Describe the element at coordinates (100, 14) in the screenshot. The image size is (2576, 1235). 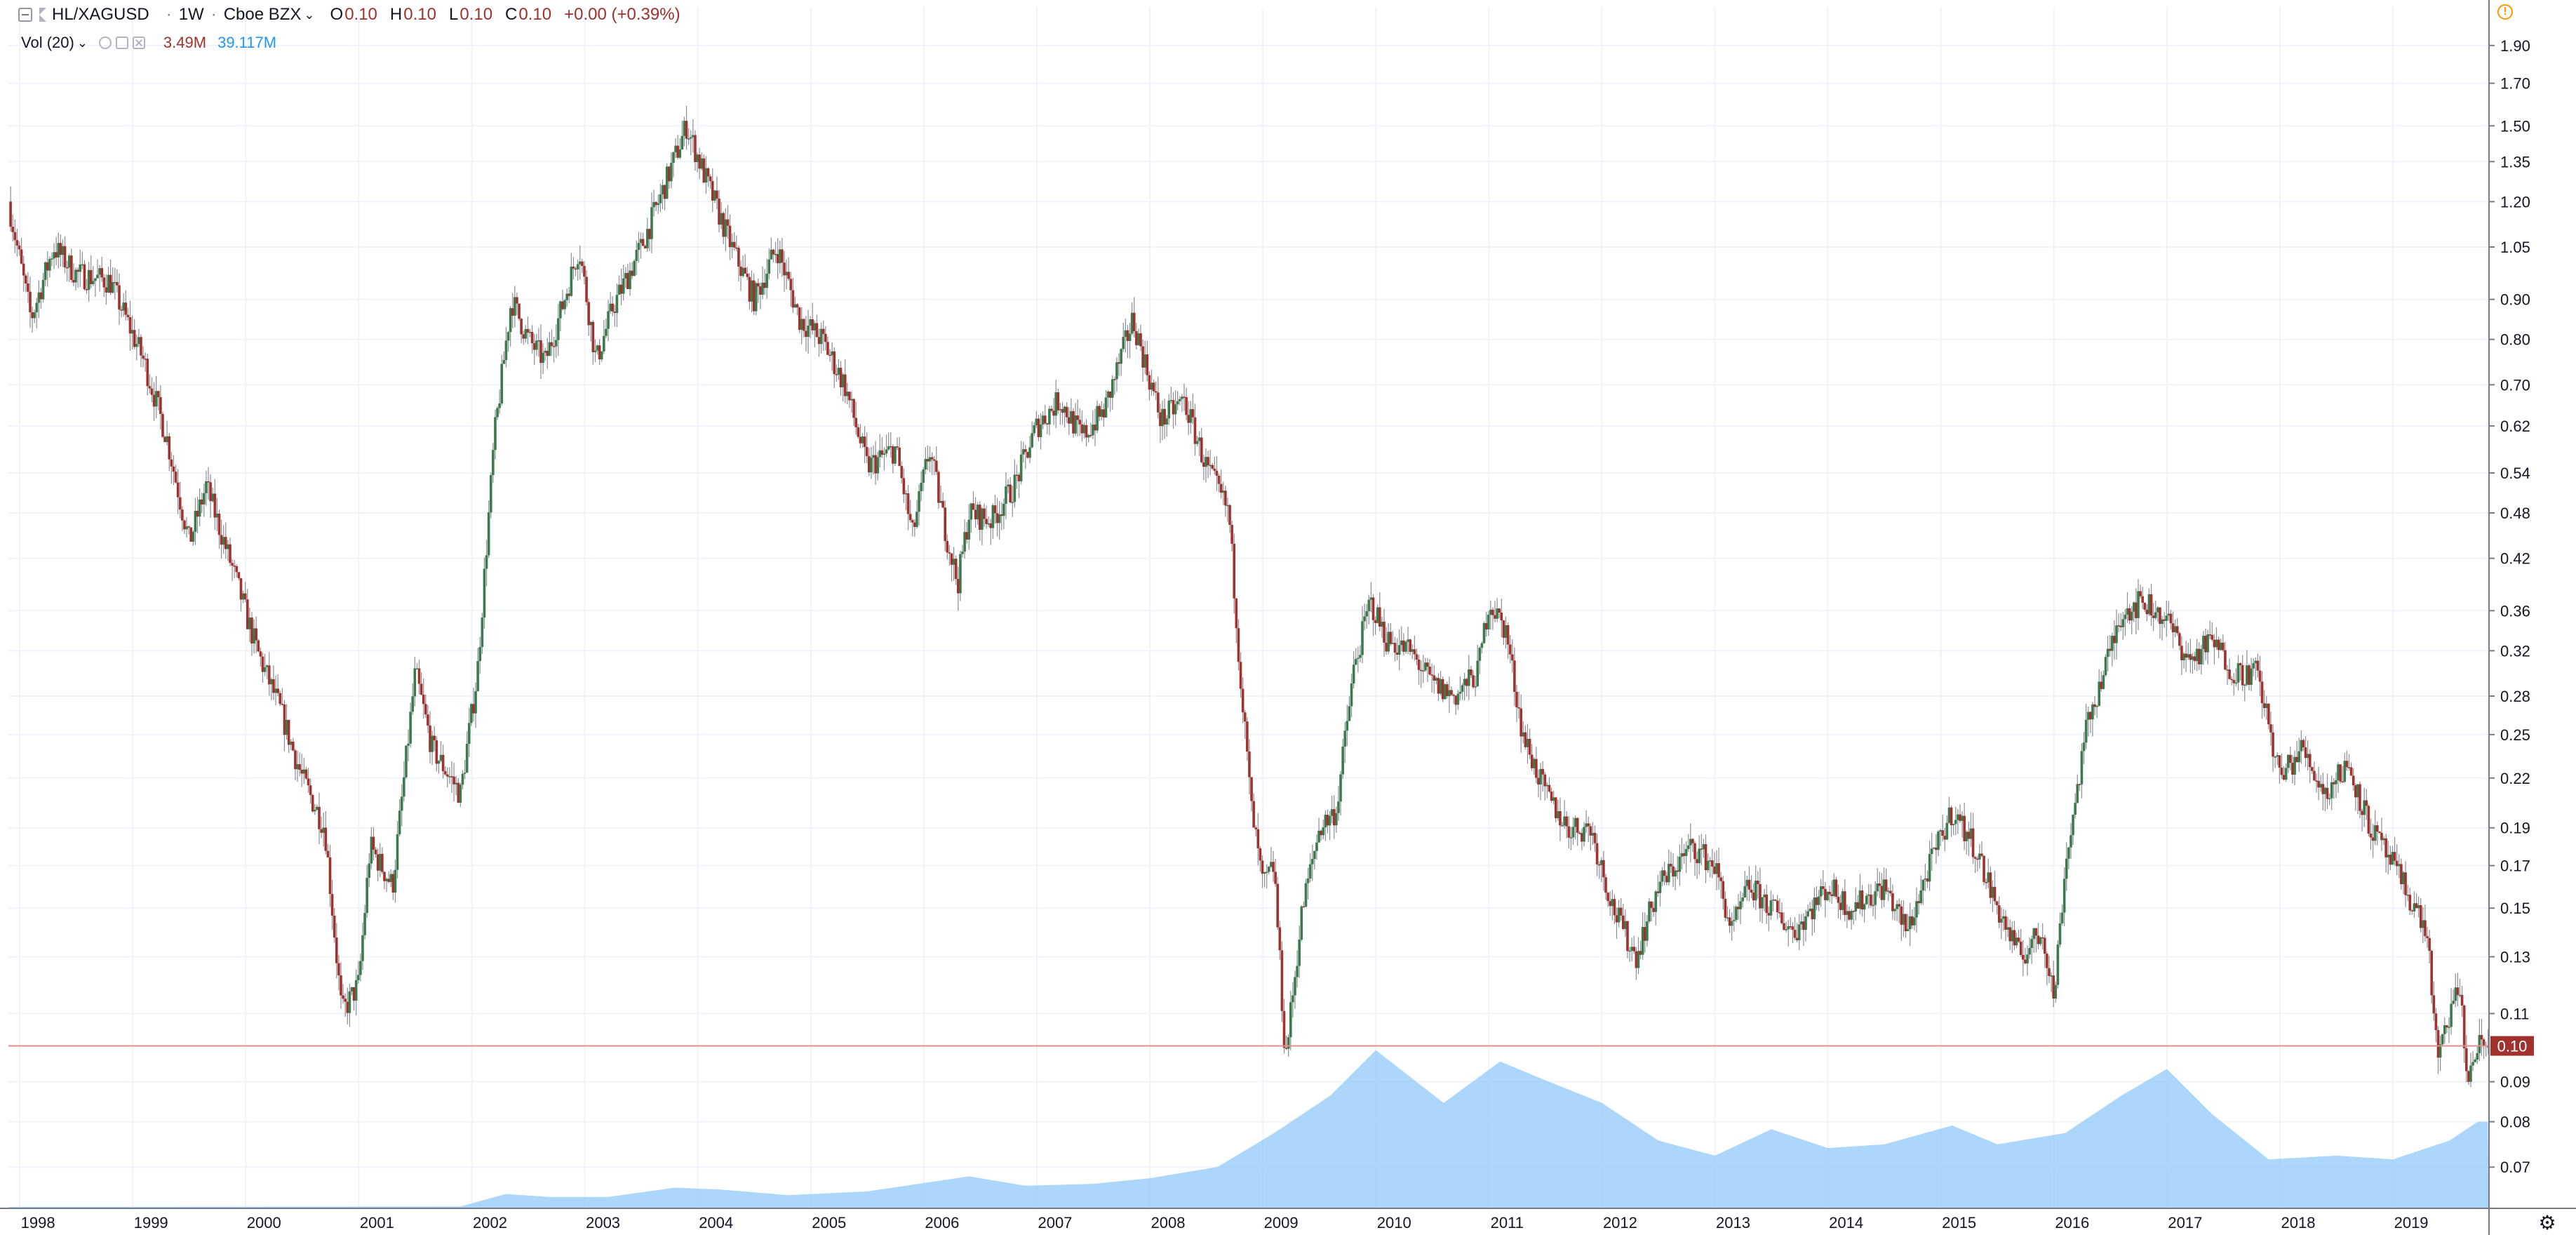
I see `symbol-name: HL/XAGUSD` at that location.